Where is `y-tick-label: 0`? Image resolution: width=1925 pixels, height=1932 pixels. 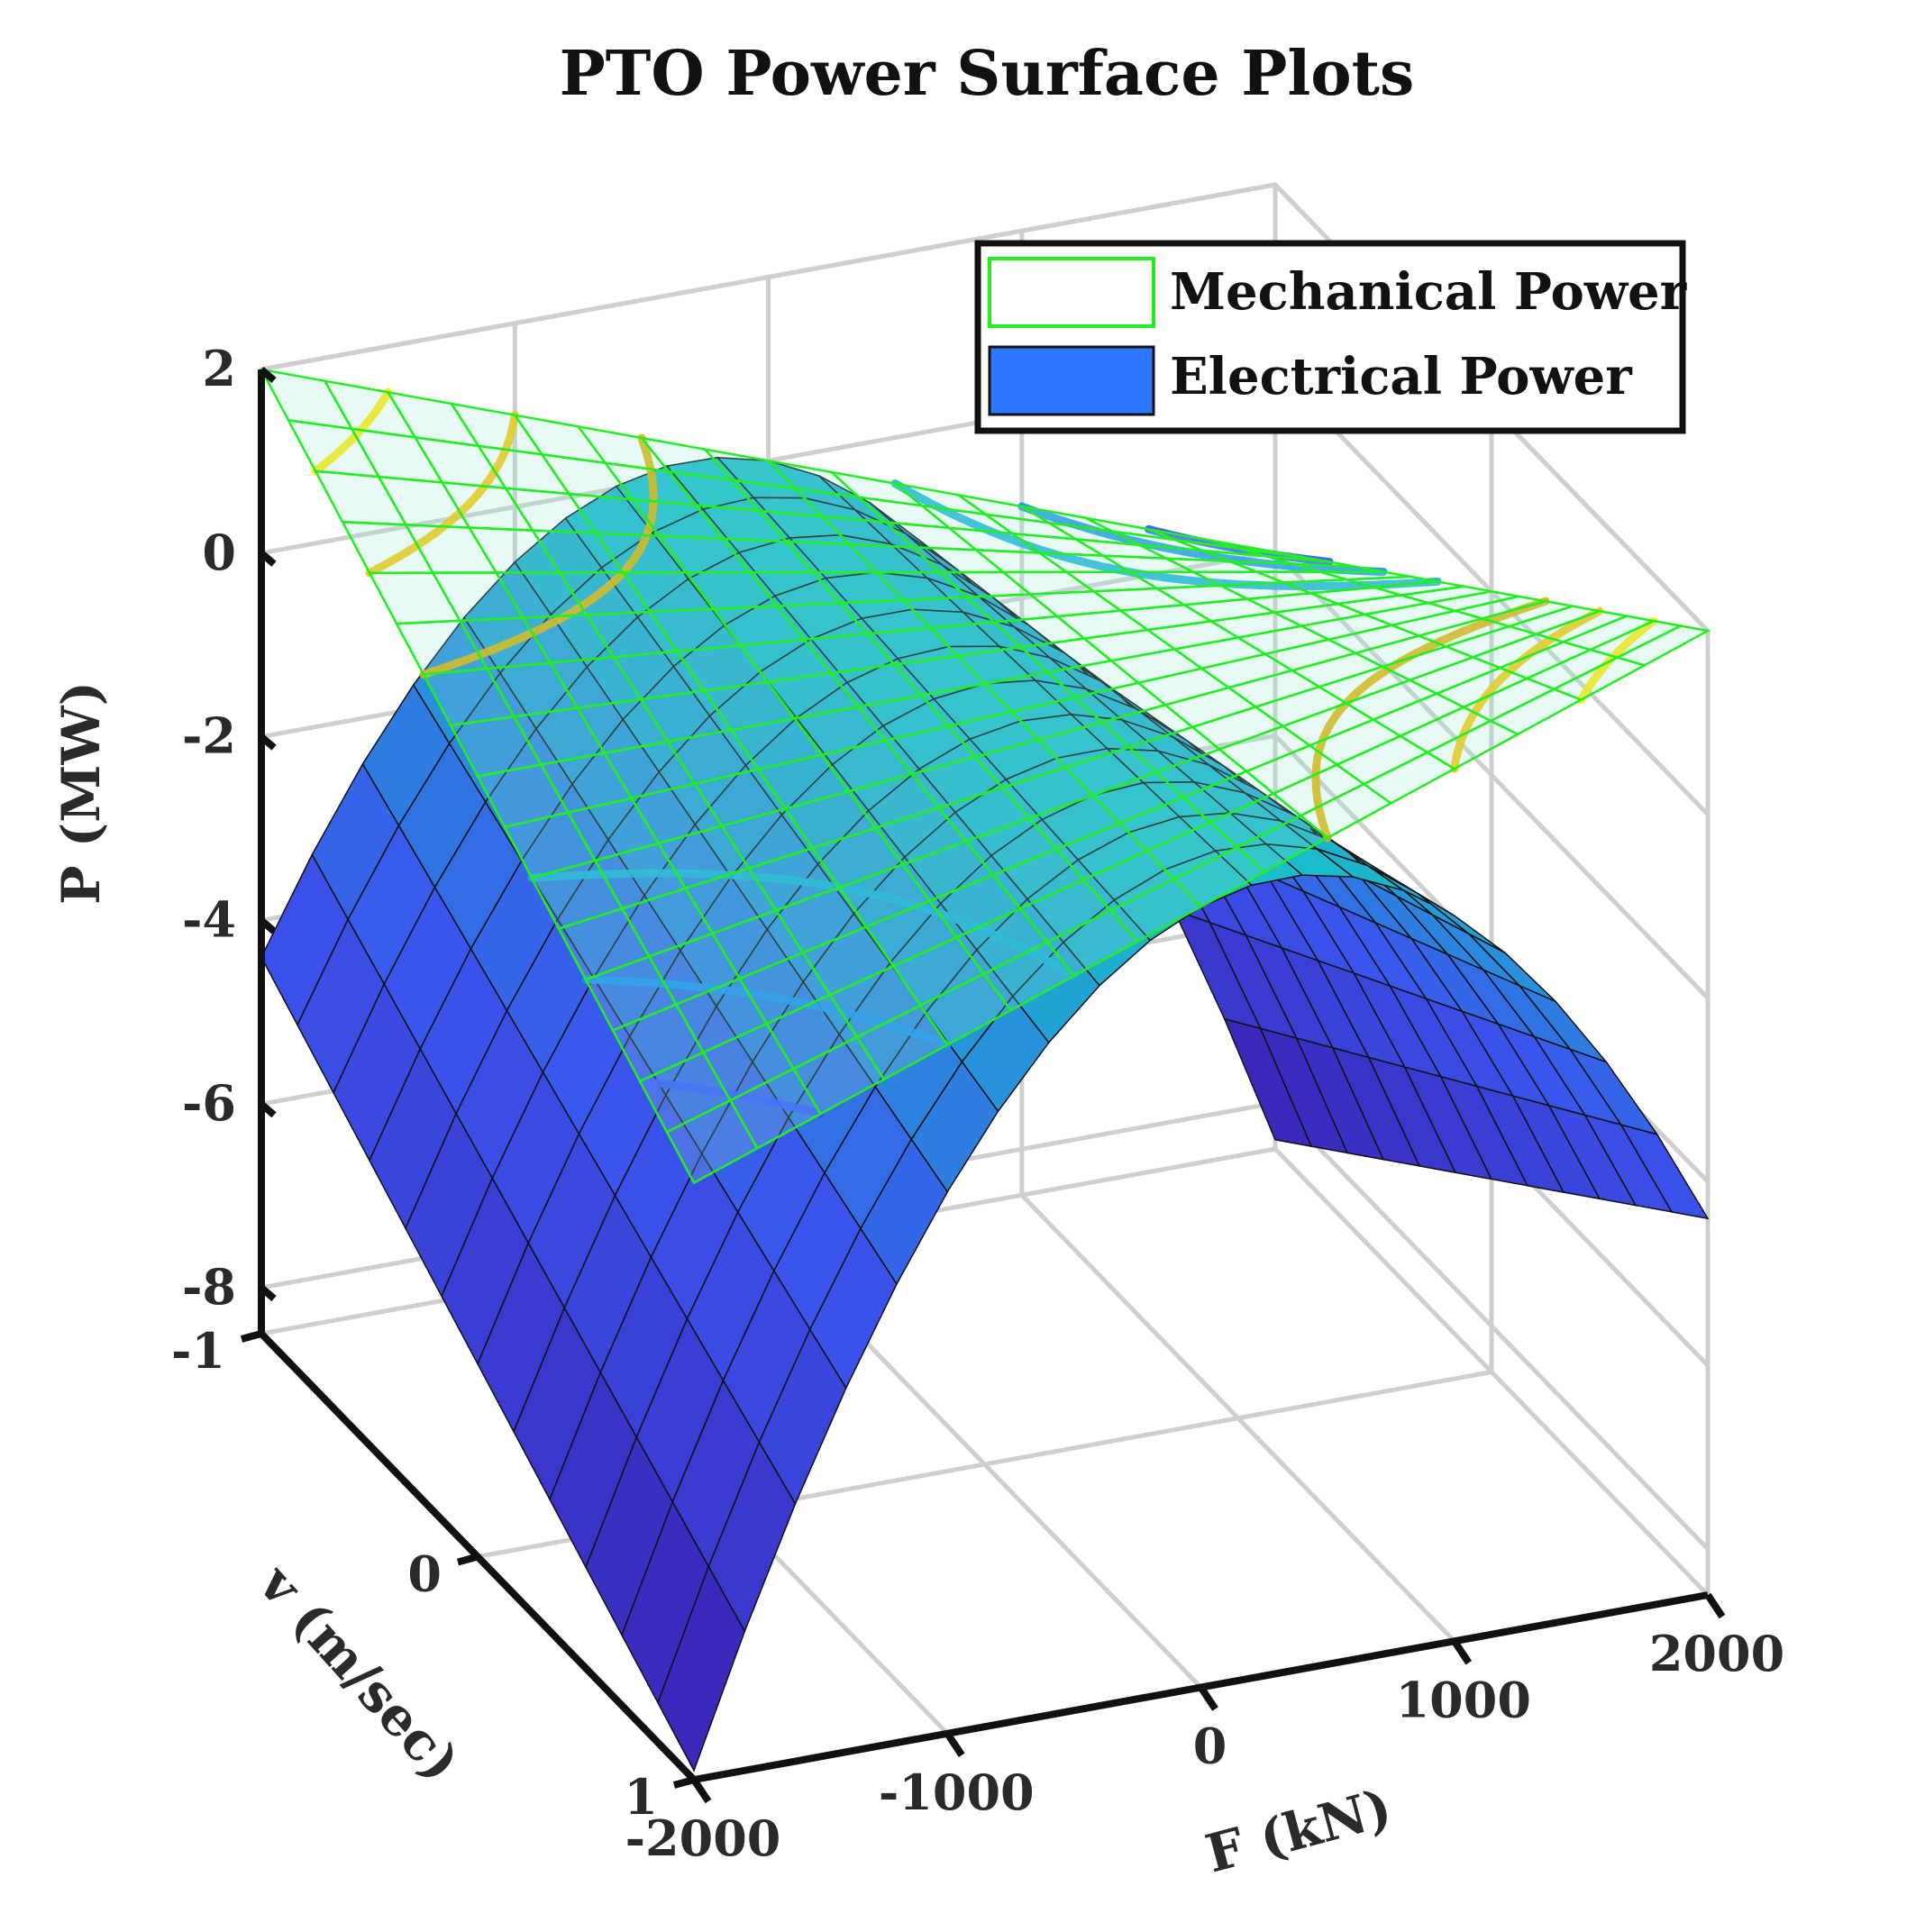
y-tick-label: 0 is located at coordinates (424, 1574).